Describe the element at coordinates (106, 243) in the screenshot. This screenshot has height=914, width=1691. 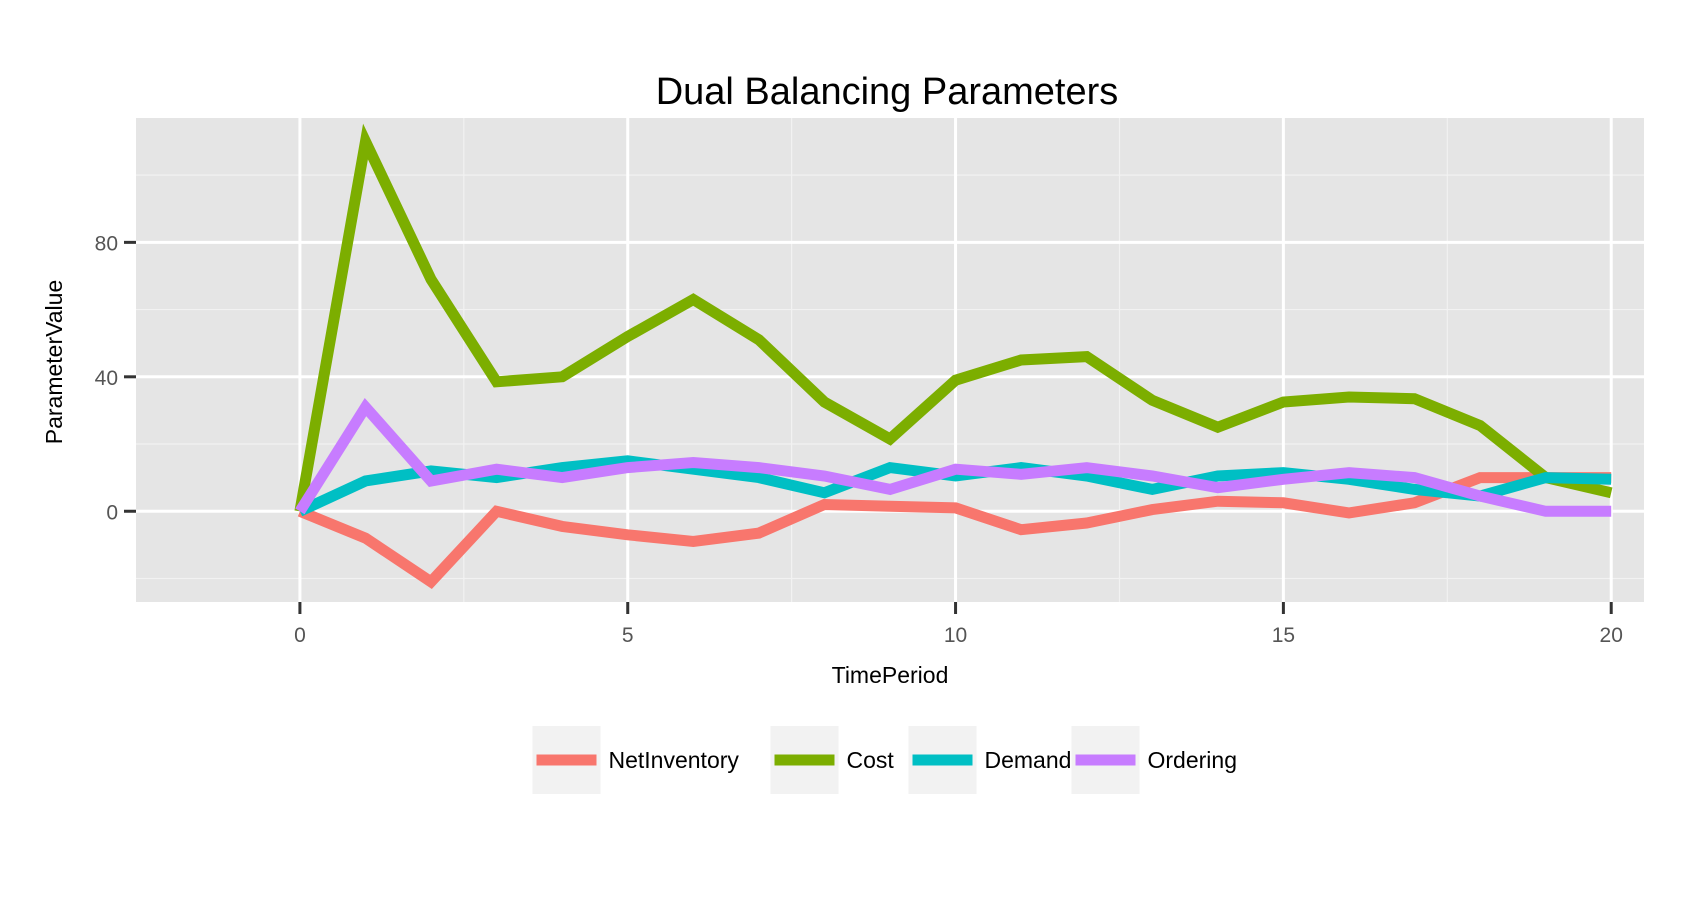
I see `y-tick-label: 80` at that location.